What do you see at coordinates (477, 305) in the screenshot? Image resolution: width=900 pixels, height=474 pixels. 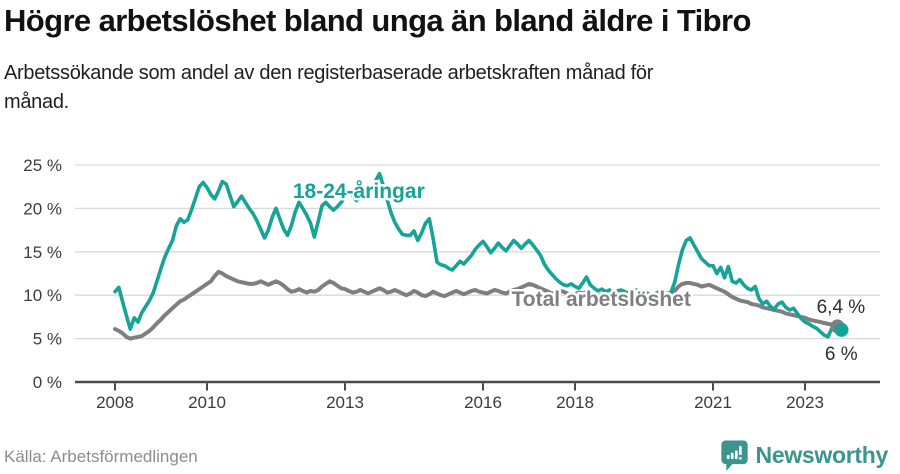 I see `series-line-total` at bounding box center [477, 305].